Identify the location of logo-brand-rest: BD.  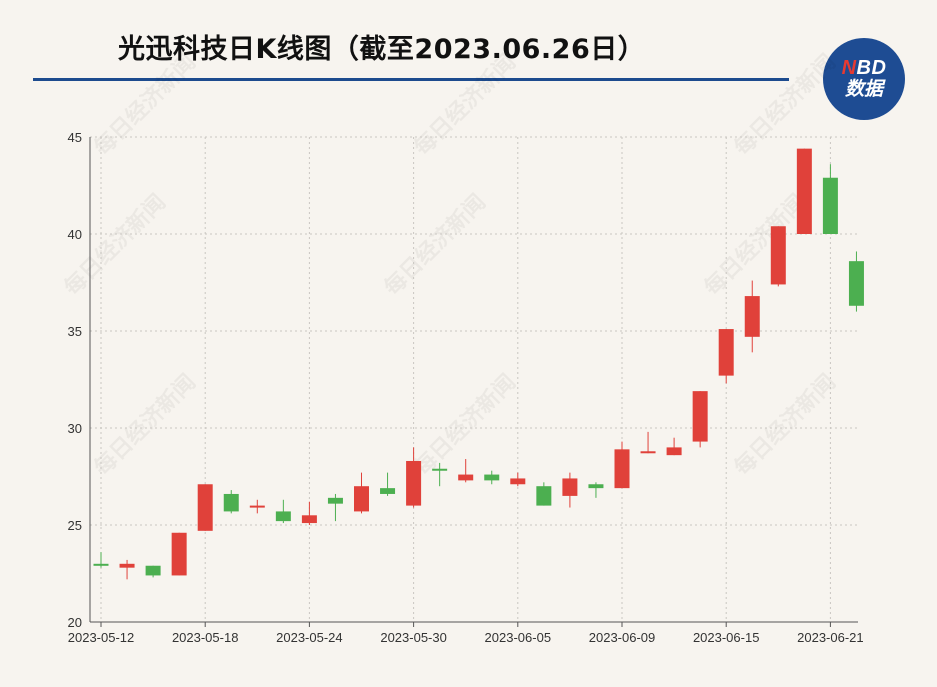
(871, 68).